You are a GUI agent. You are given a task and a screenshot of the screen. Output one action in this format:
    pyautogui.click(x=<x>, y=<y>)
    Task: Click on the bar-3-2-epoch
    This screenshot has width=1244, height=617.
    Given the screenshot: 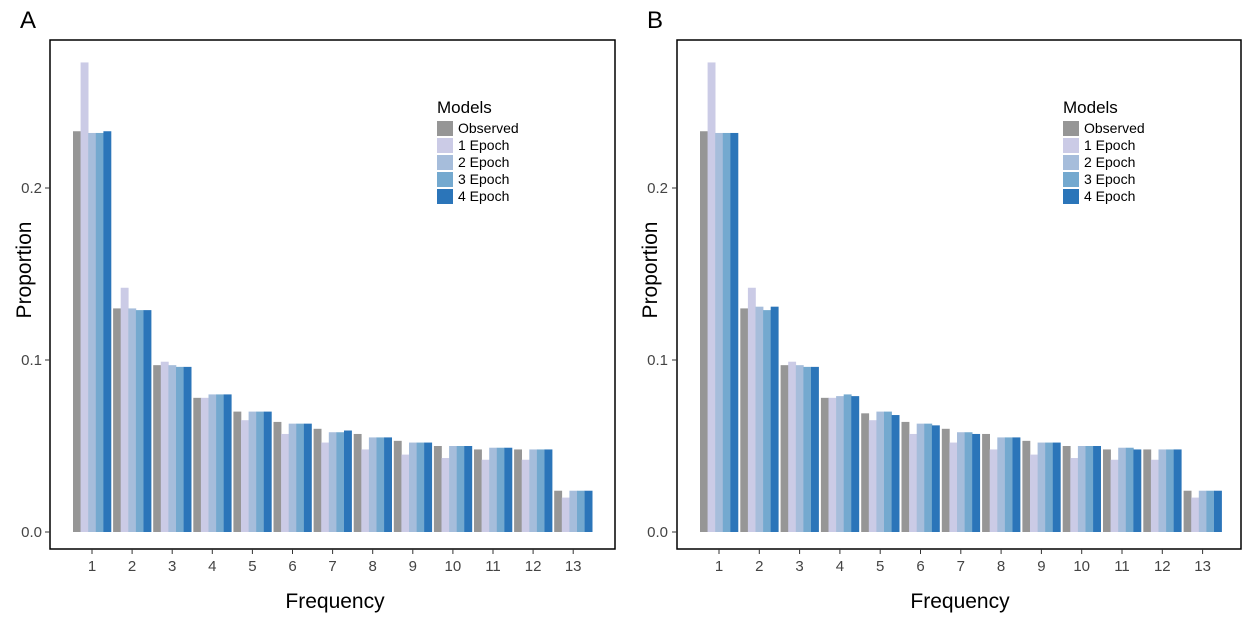 What is the action you would take?
    pyautogui.click(x=799, y=448)
    